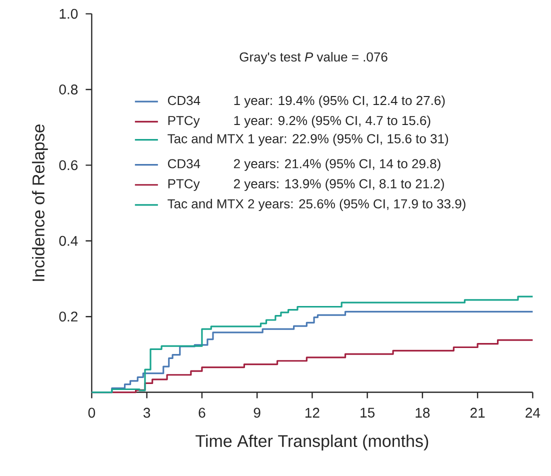 The image size is (551, 476). What do you see at coordinates (184, 185) in the screenshot?
I see `legend-label: PTCy` at bounding box center [184, 185].